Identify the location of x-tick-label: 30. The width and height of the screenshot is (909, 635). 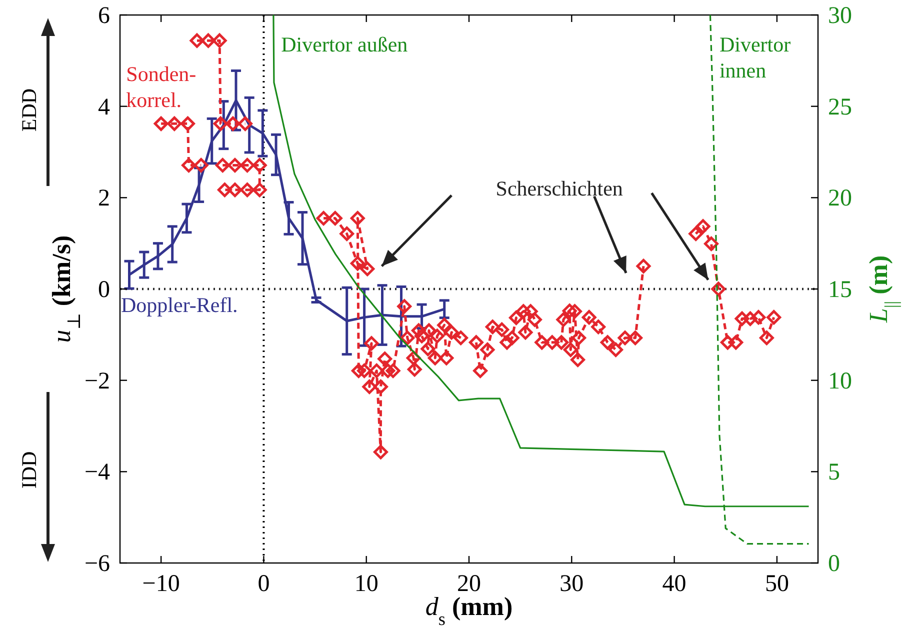
(572, 584).